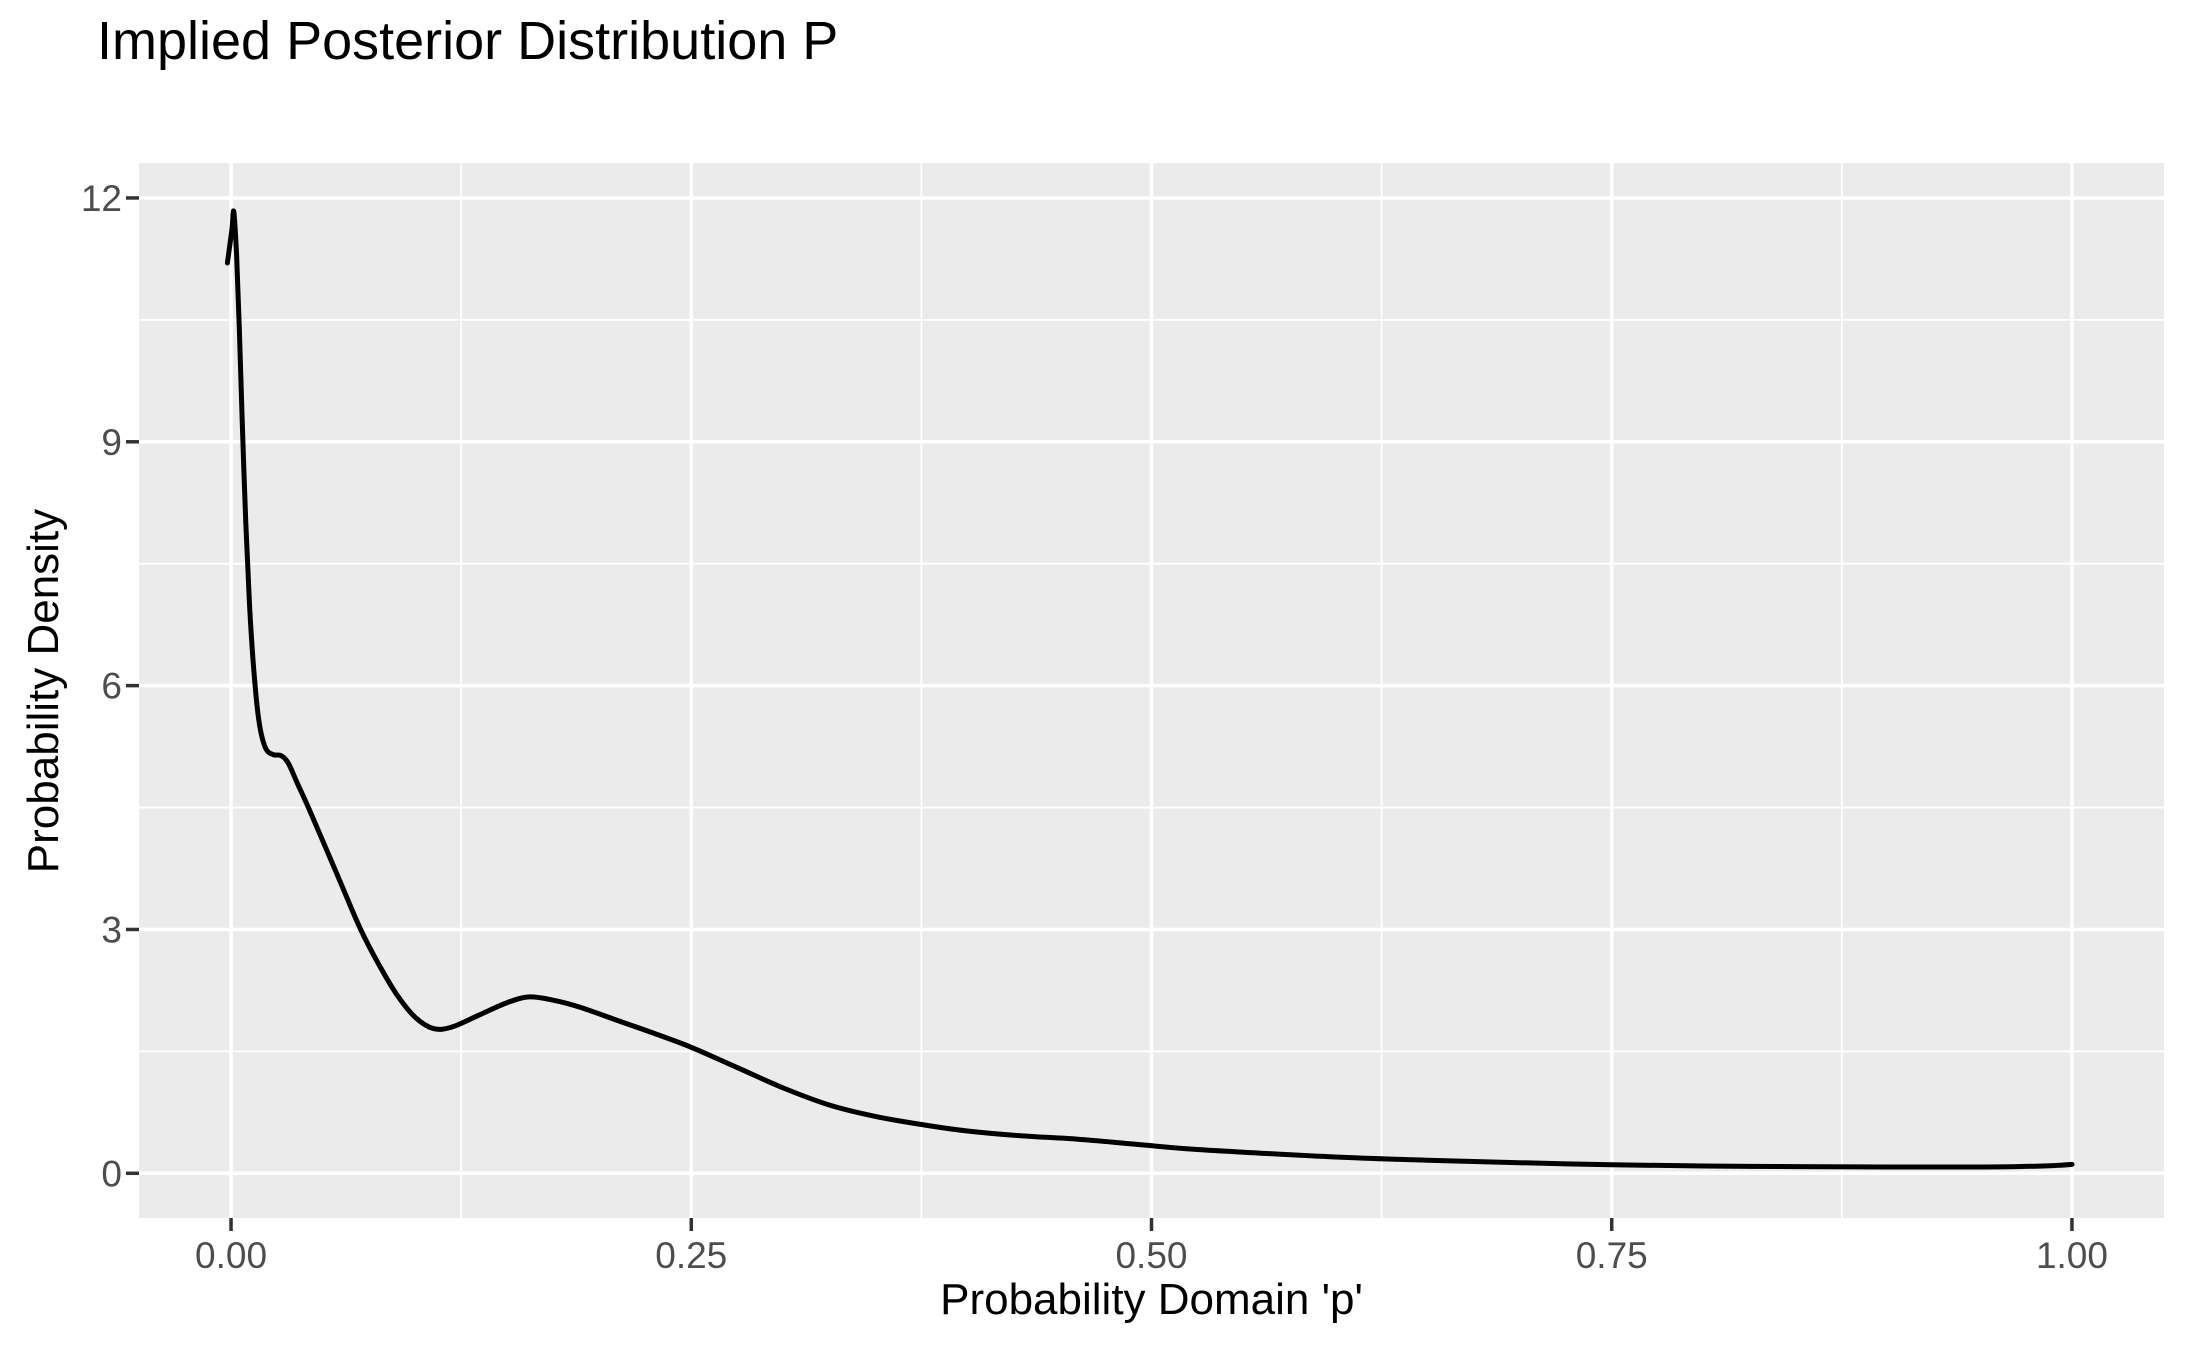  What do you see at coordinates (101, 198) in the screenshot?
I see `y-tick-label: 12` at bounding box center [101, 198].